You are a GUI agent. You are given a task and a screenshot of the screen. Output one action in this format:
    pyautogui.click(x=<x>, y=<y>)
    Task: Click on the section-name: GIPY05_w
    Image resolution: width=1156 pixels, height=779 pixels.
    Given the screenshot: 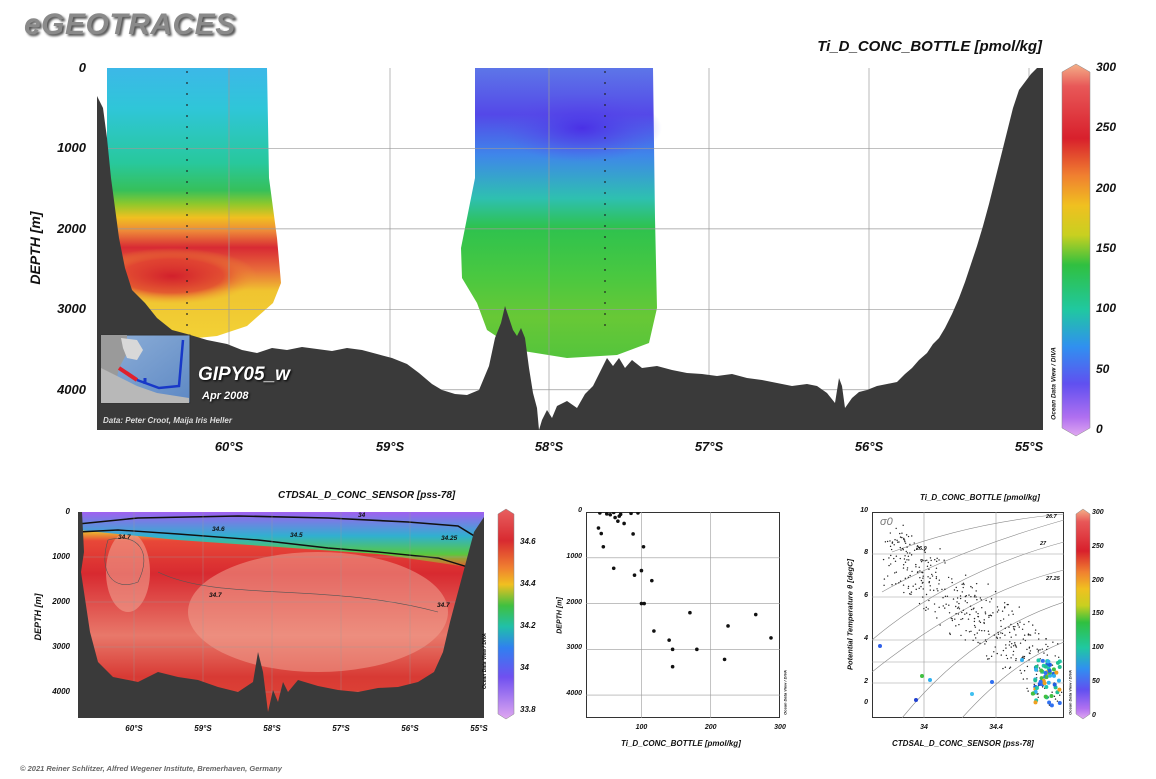 What is the action you would take?
    pyautogui.click(x=244, y=374)
    